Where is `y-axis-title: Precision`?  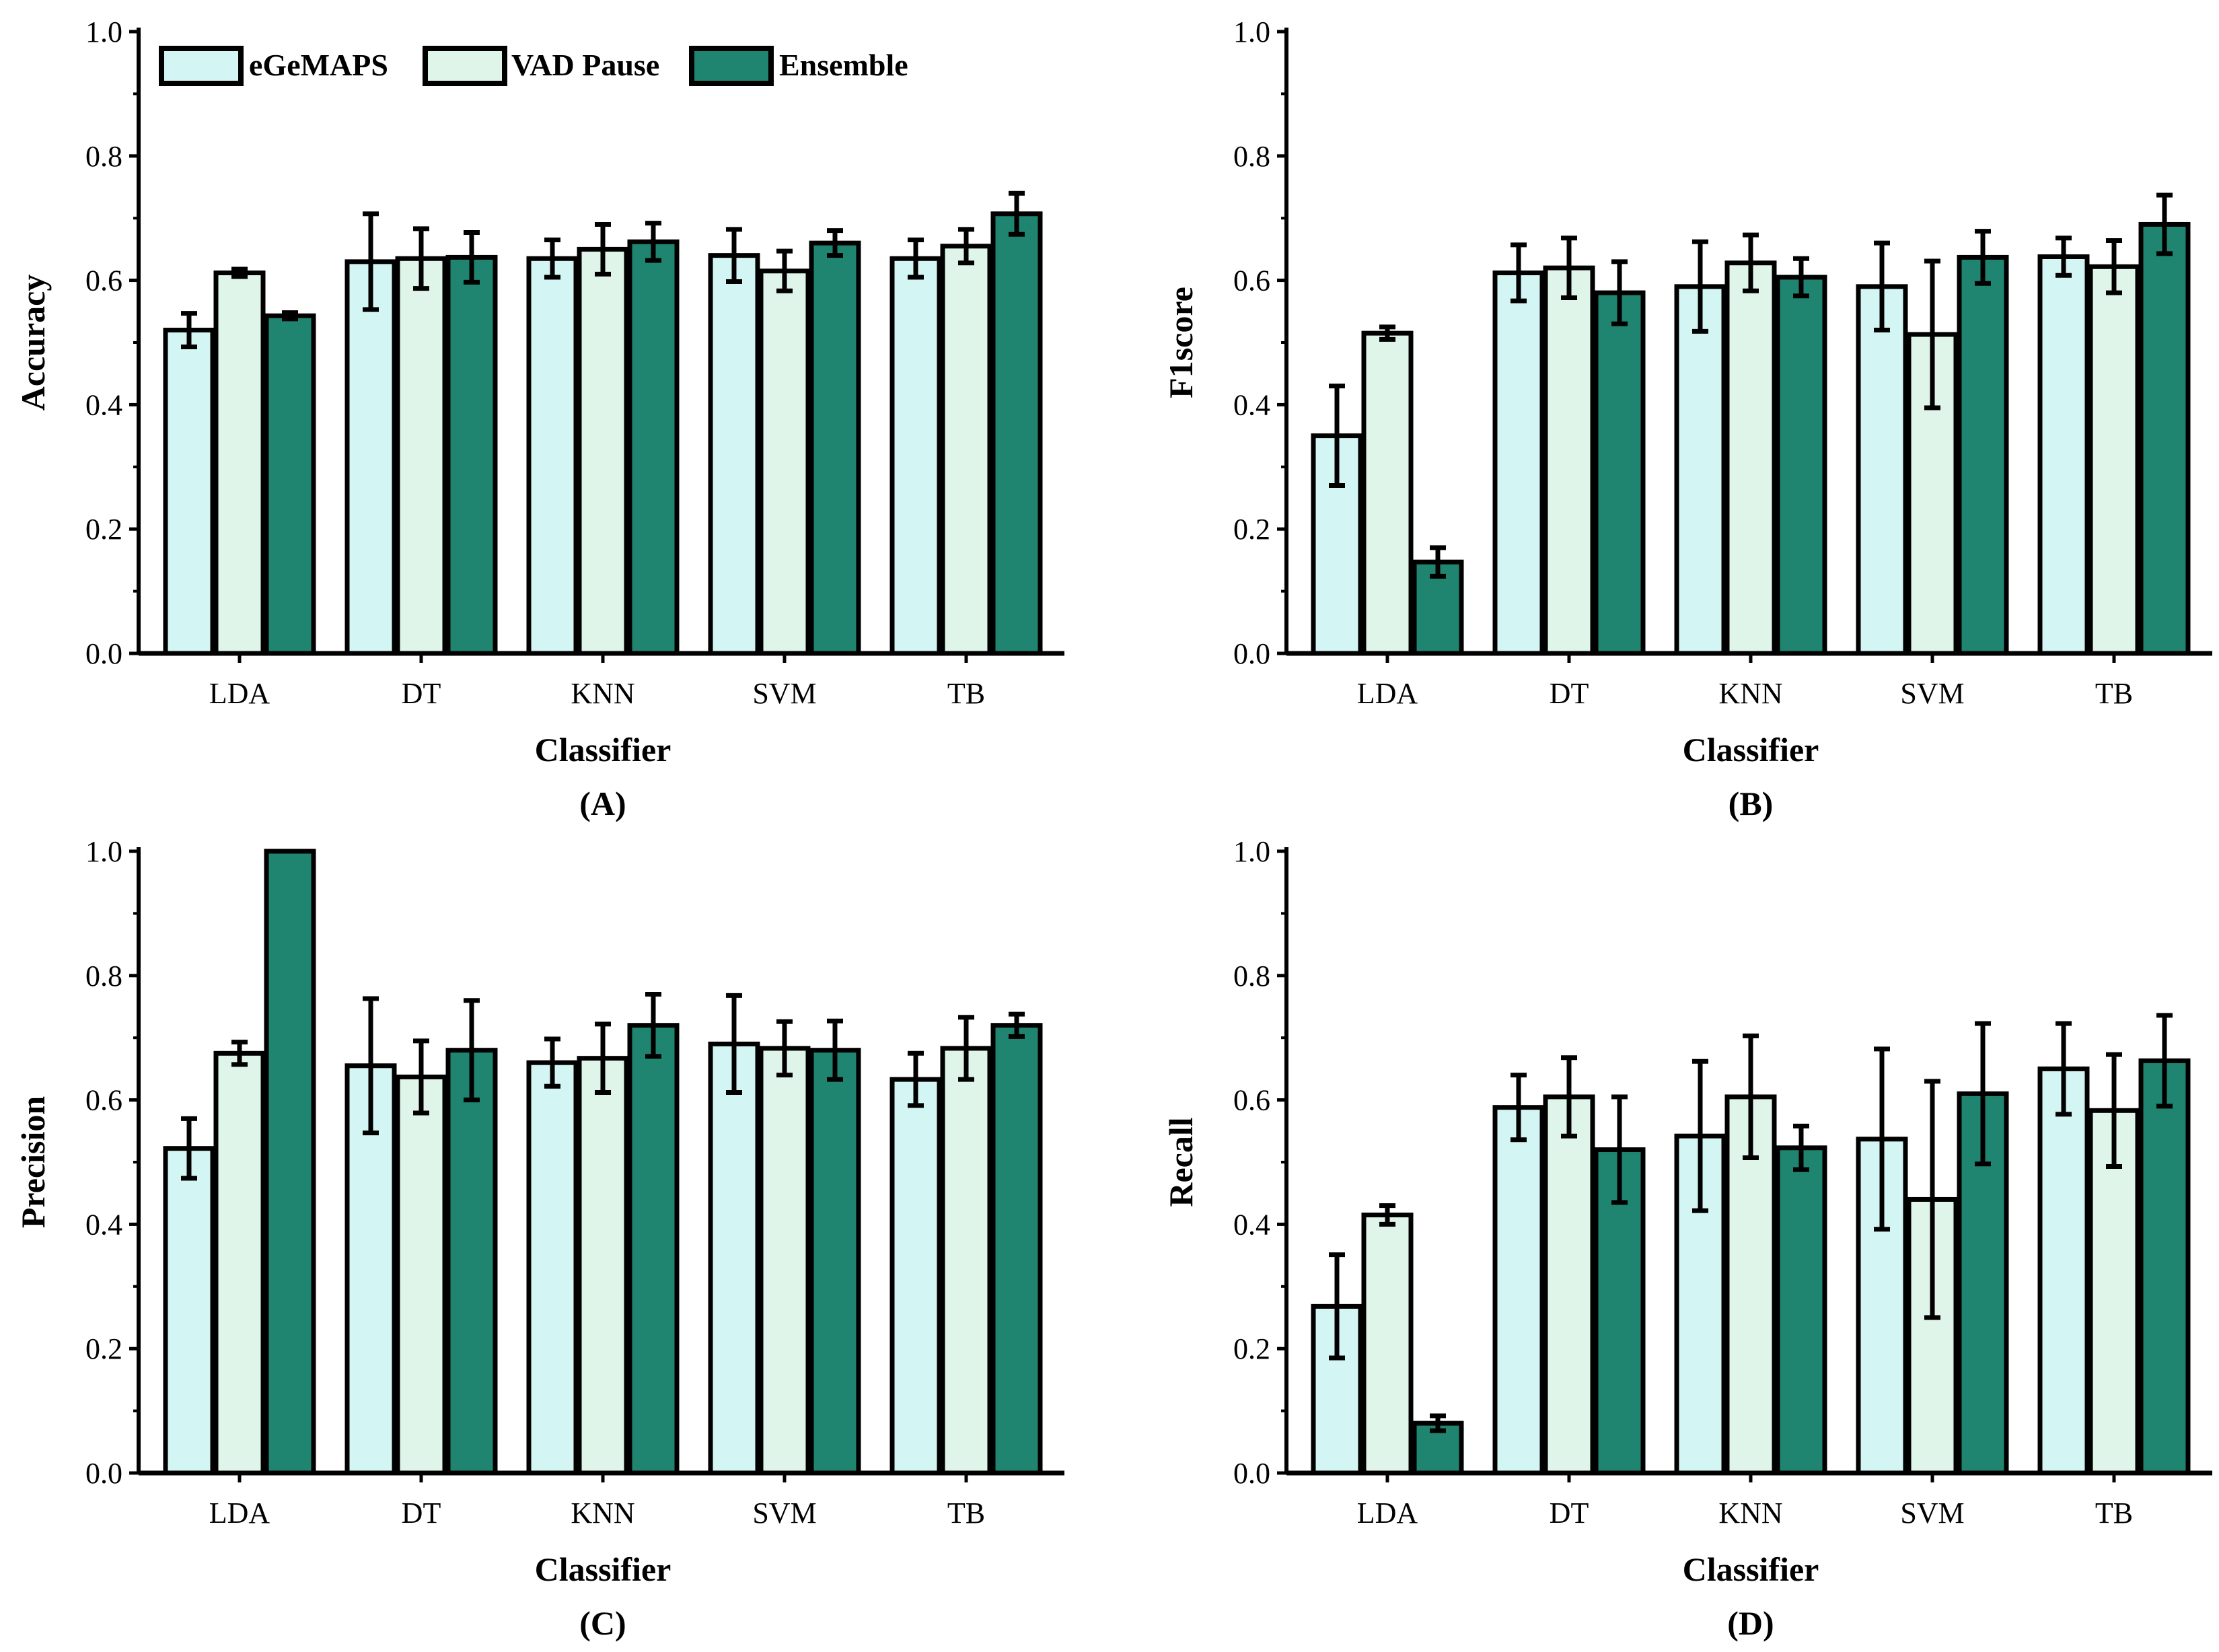 y-axis-title: Precision is located at coordinates (33, 1162).